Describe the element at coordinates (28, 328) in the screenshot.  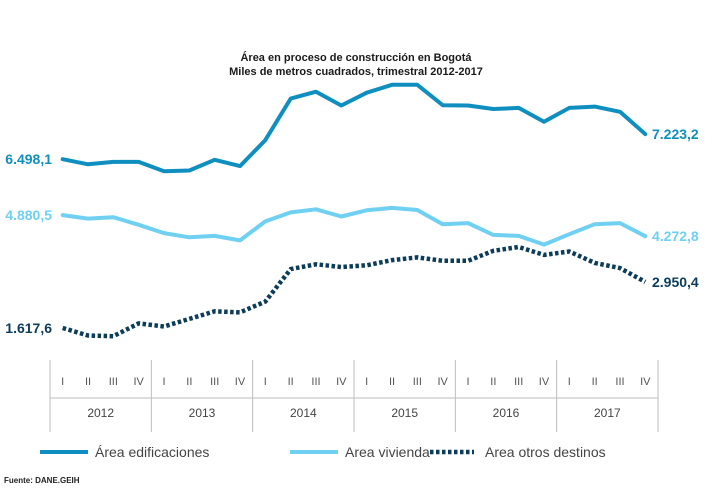
I see `start-value-label: 1.617,6` at that location.